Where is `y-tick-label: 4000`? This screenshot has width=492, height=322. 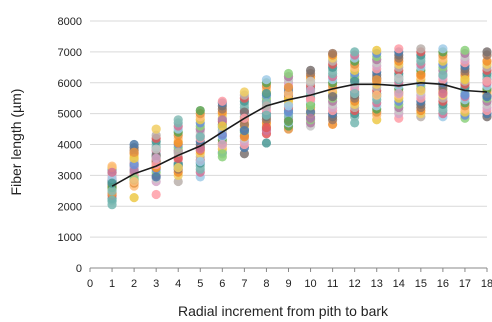 y-tick-label: 4000 is located at coordinates (70, 146).